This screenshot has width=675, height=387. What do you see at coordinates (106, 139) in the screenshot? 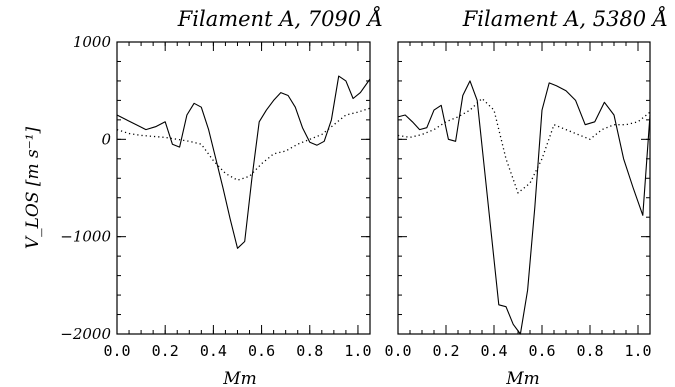
I see `y-tick-label: 0` at bounding box center [106, 139].